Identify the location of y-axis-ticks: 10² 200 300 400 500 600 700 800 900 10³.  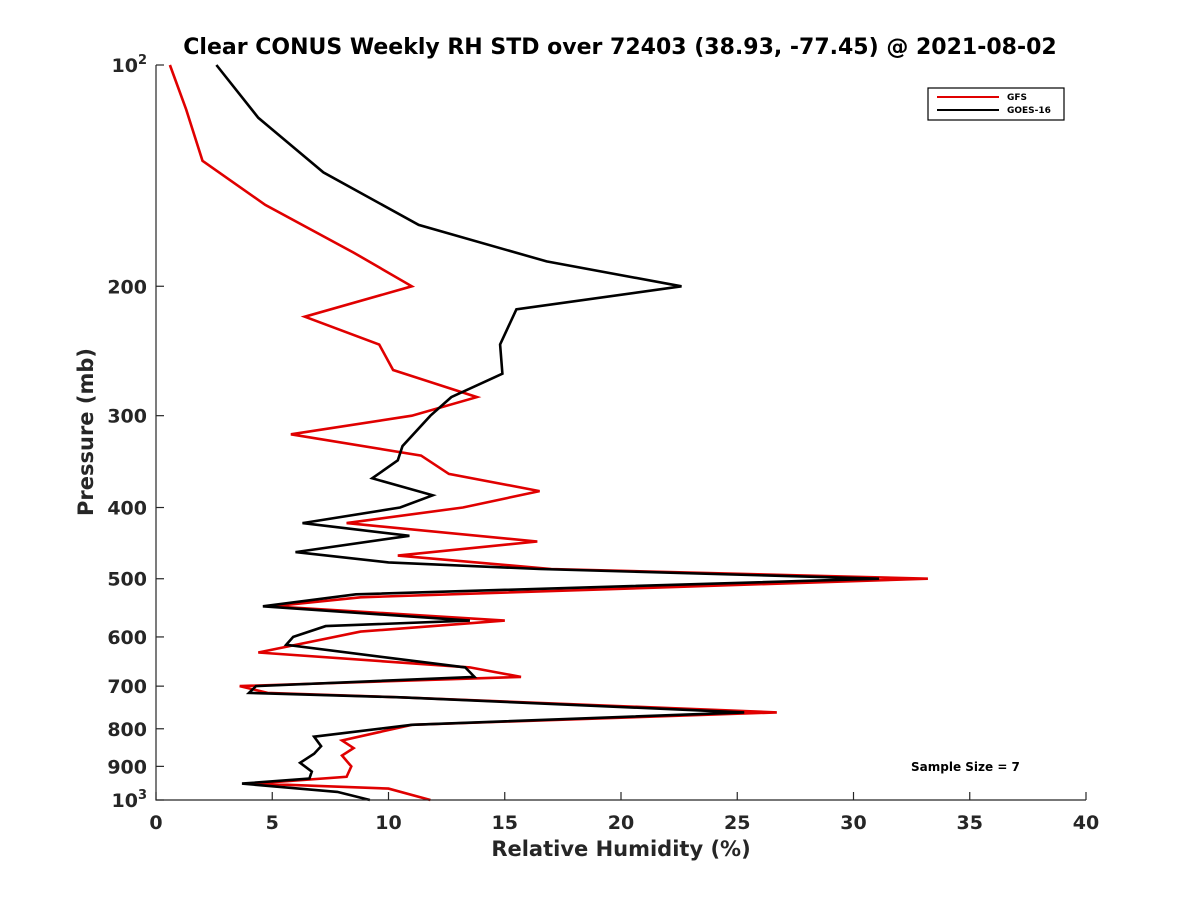
(135, 432).